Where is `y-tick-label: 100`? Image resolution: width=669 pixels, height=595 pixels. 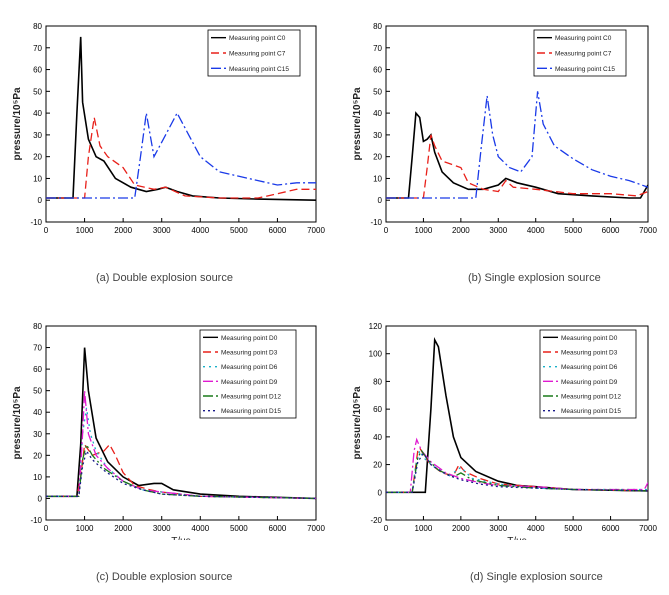 y-tick-label: 100 is located at coordinates (376, 354).